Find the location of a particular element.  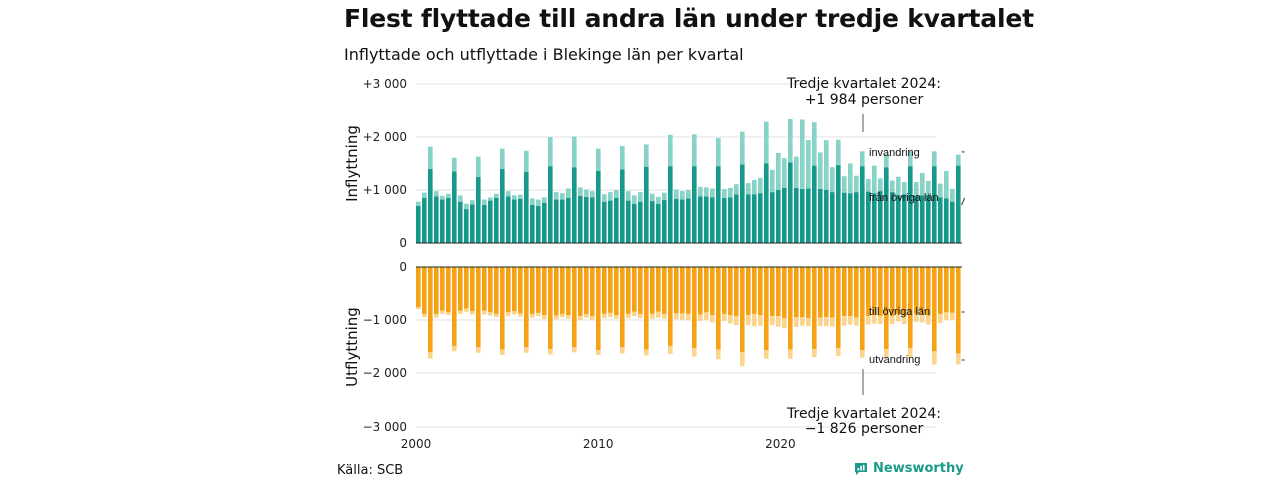

annotation-line-2: −1 826 personer is located at coordinates (864, 429).